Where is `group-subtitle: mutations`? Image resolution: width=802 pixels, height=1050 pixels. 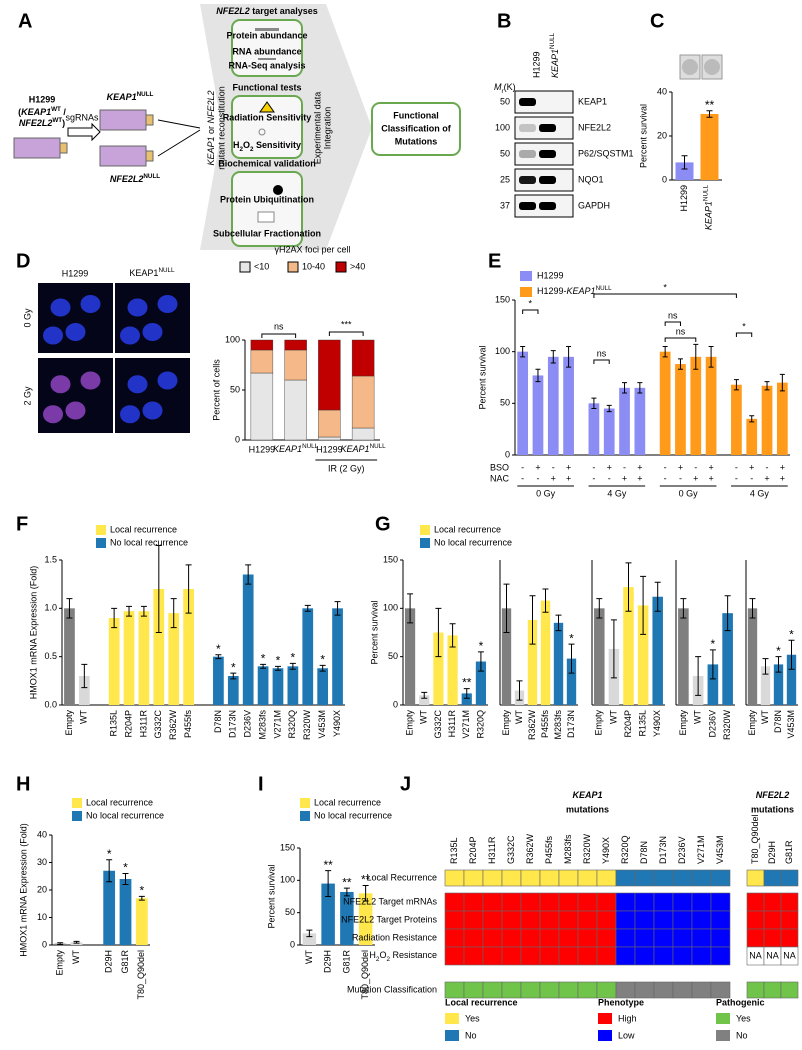 group-subtitle: mutations is located at coordinates (772, 809).